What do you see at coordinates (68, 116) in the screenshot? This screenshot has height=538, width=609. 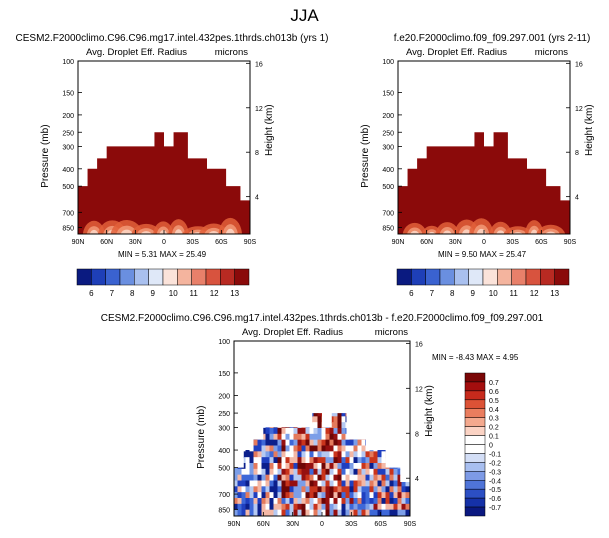 I see `panel-0-ytick-label: 200` at bounding box center [68, 116].